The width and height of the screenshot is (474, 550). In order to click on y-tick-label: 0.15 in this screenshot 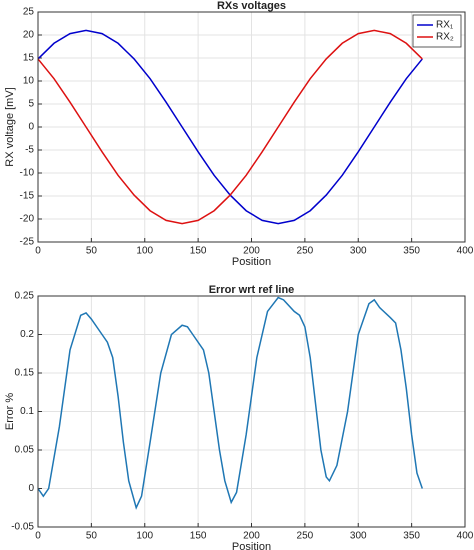, I will do `click(25, 373)`.